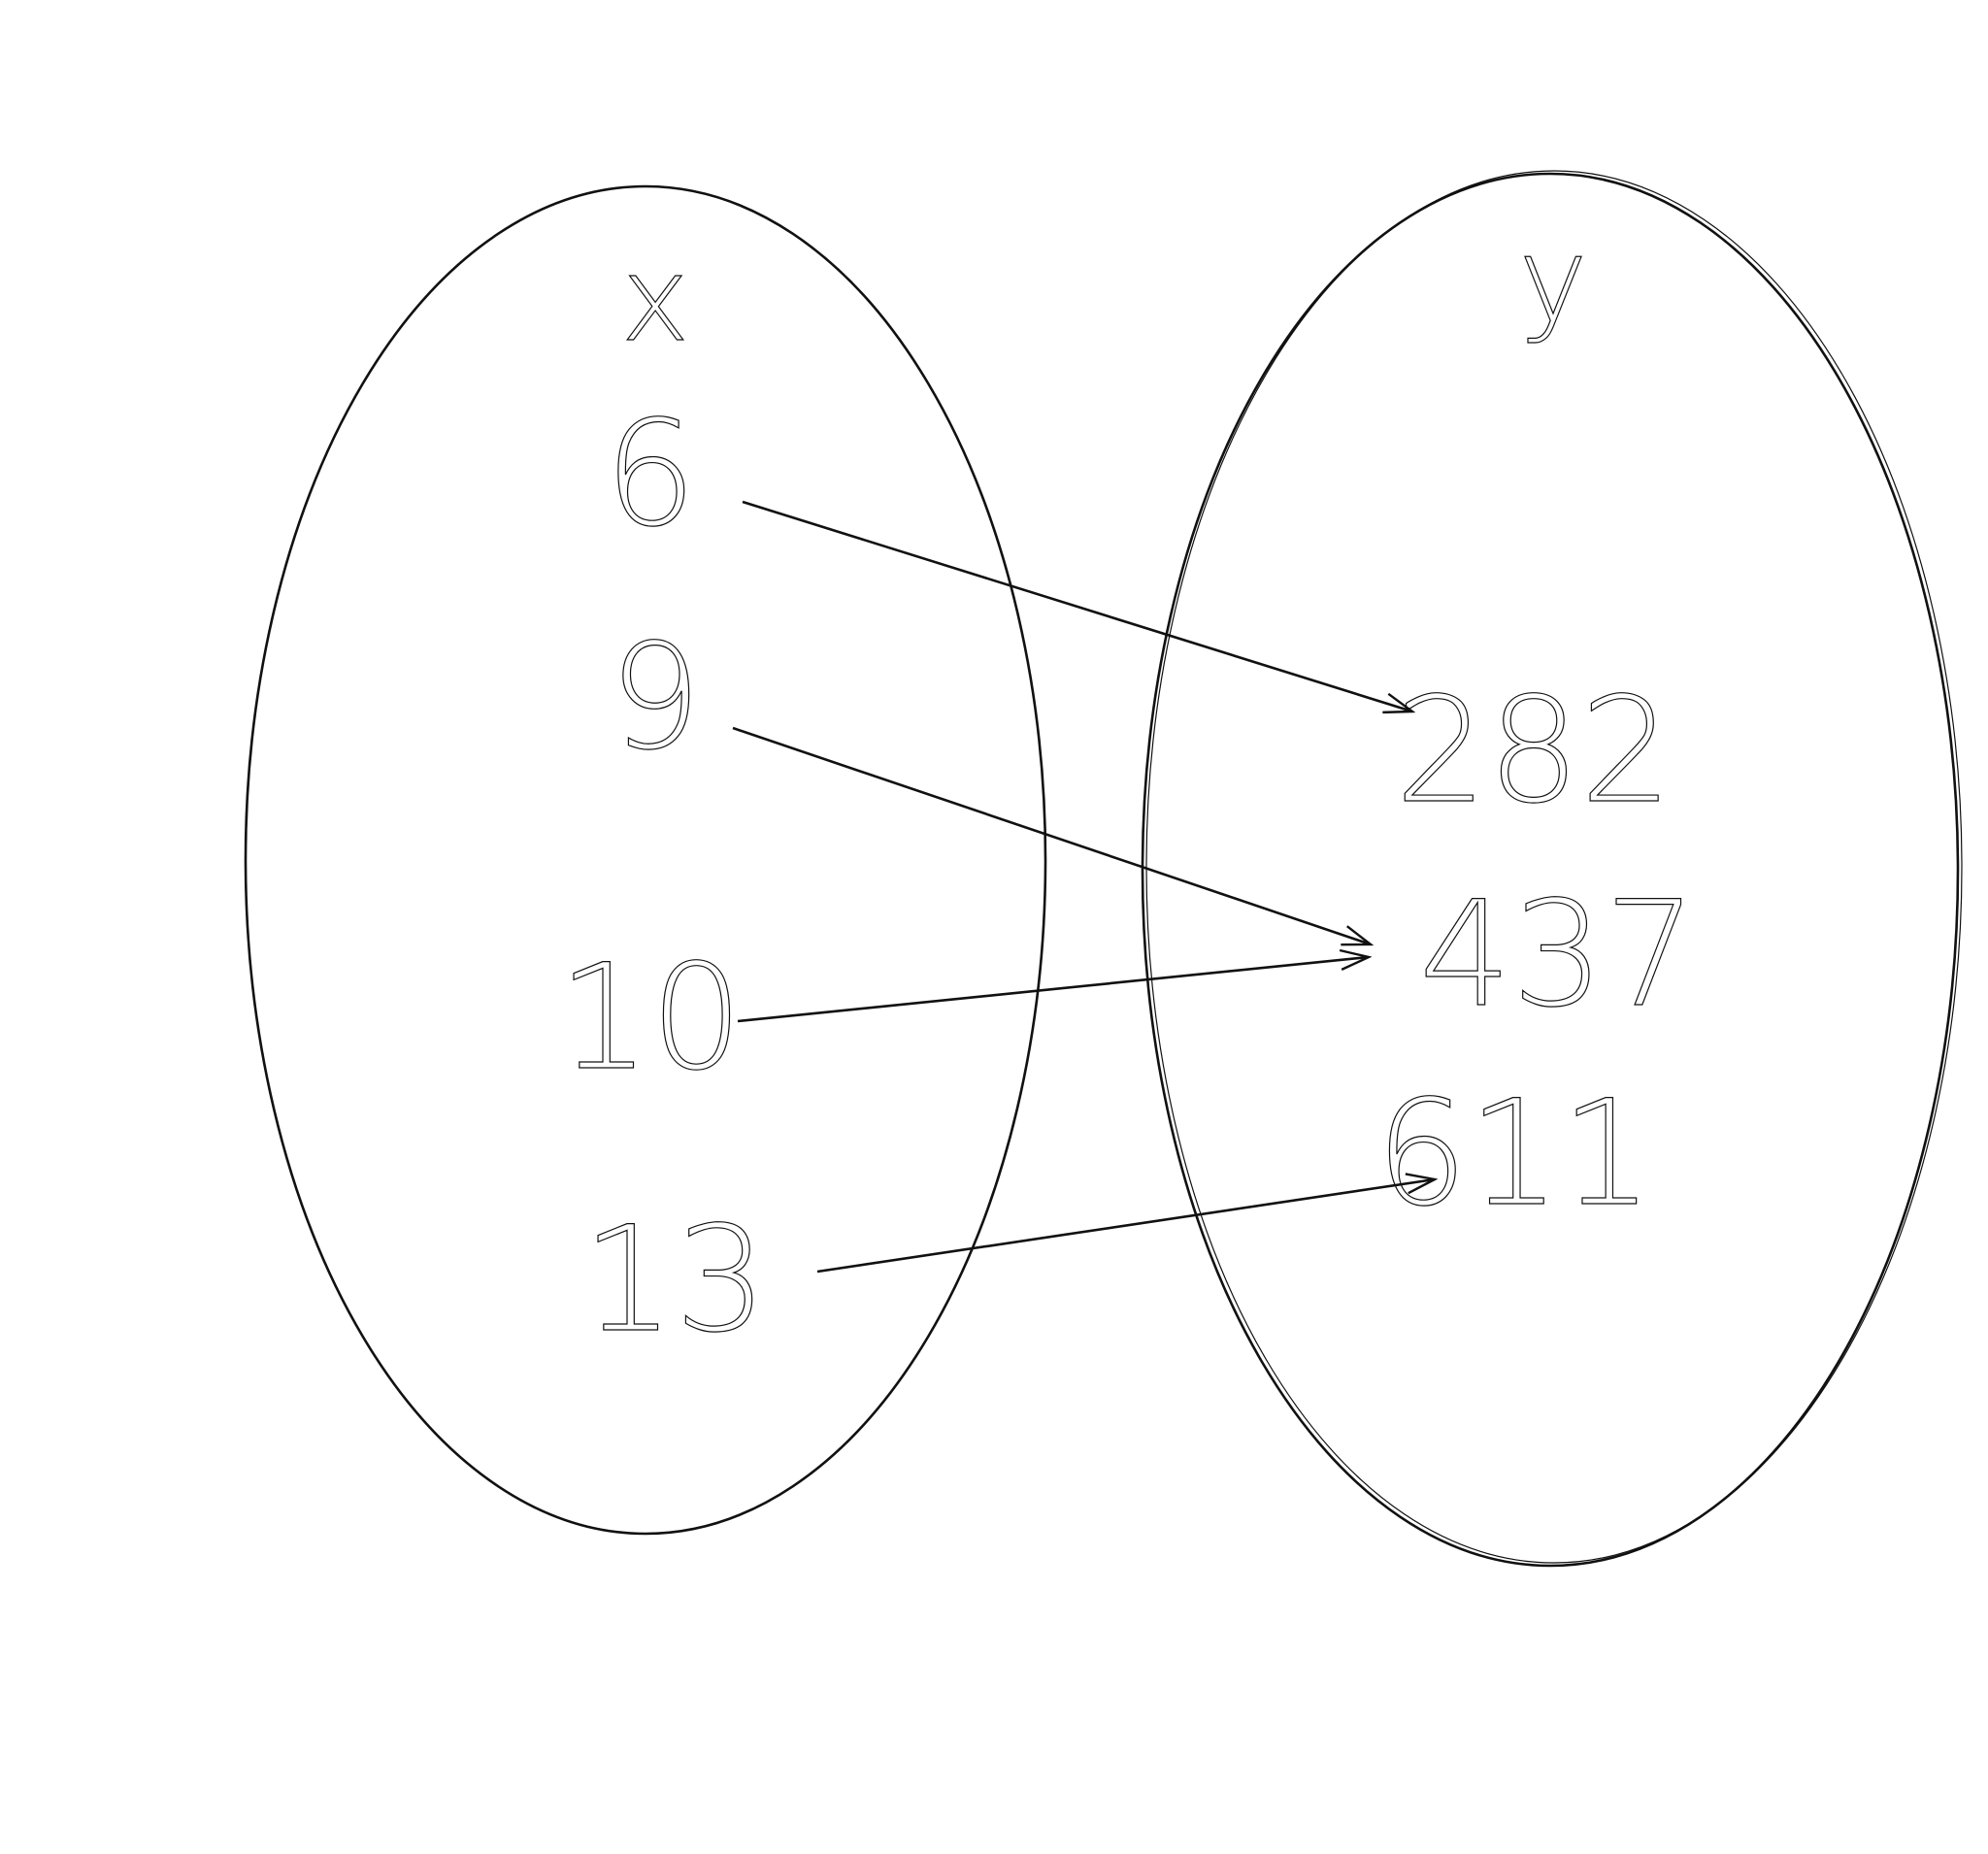  Describe the element at coordinates (675, 1280) in the screenshot. I see `domain-element: 13` at that location.